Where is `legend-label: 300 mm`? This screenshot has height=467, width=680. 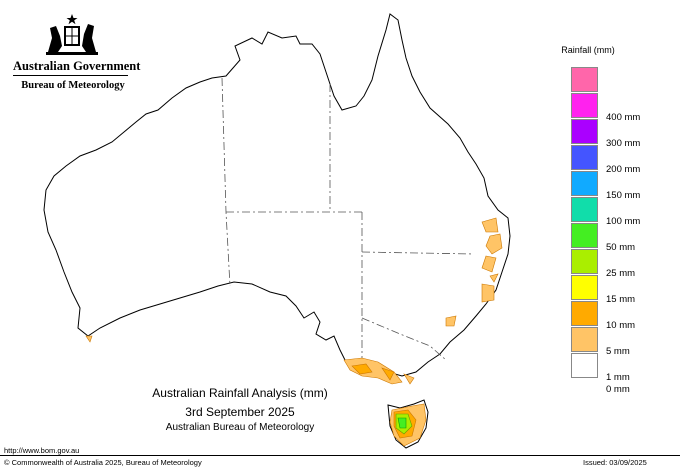 legend-label: 300 mm is located at coordinates (623, 143).